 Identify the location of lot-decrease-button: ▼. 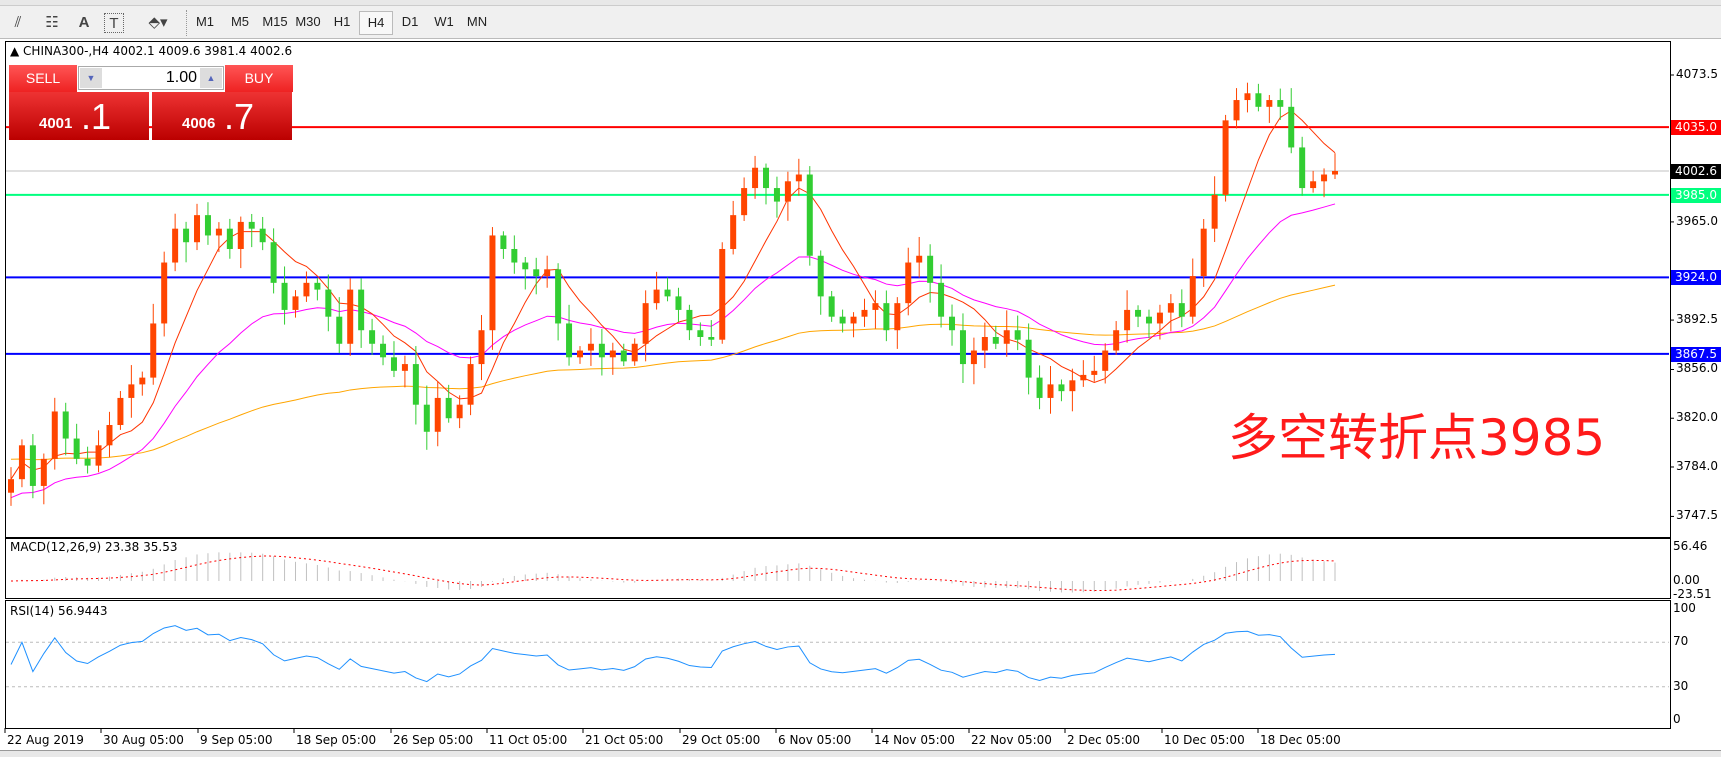
(91, 78).